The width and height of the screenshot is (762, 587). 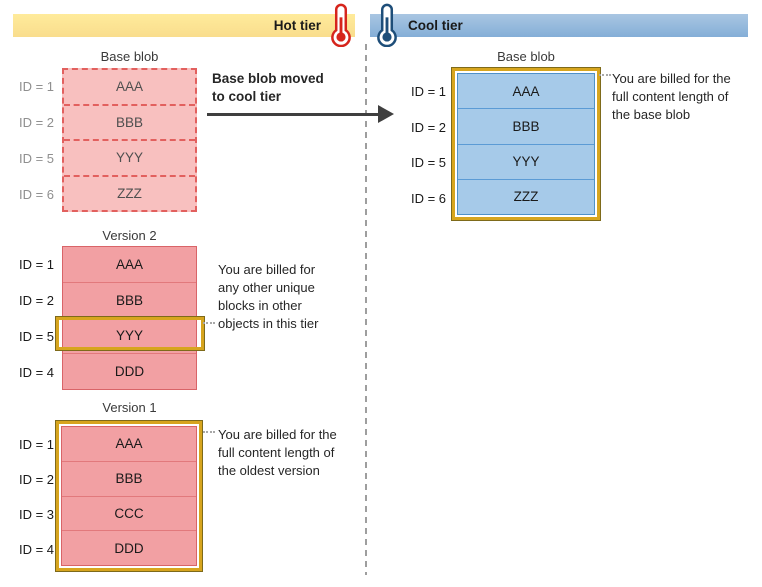 I want to click on billing-highlight-box-version1: AAA BBB CCC DDD, so click(x=129, y=496).